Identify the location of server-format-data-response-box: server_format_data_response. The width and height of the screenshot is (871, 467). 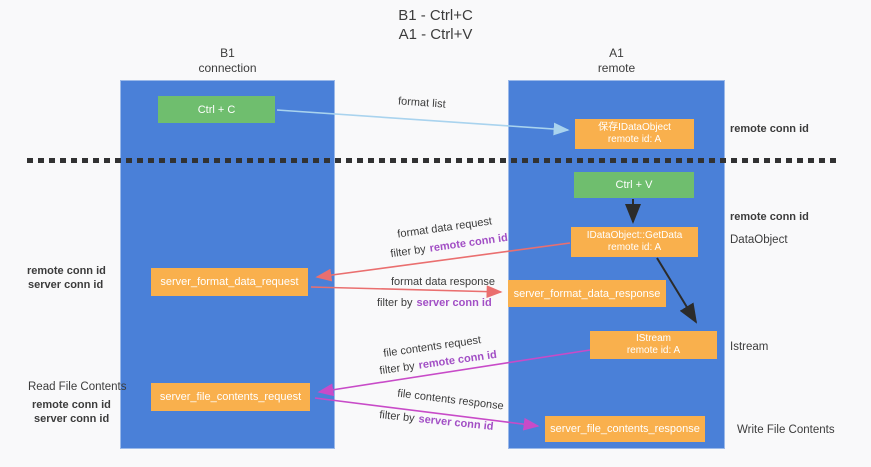
(587, 293).